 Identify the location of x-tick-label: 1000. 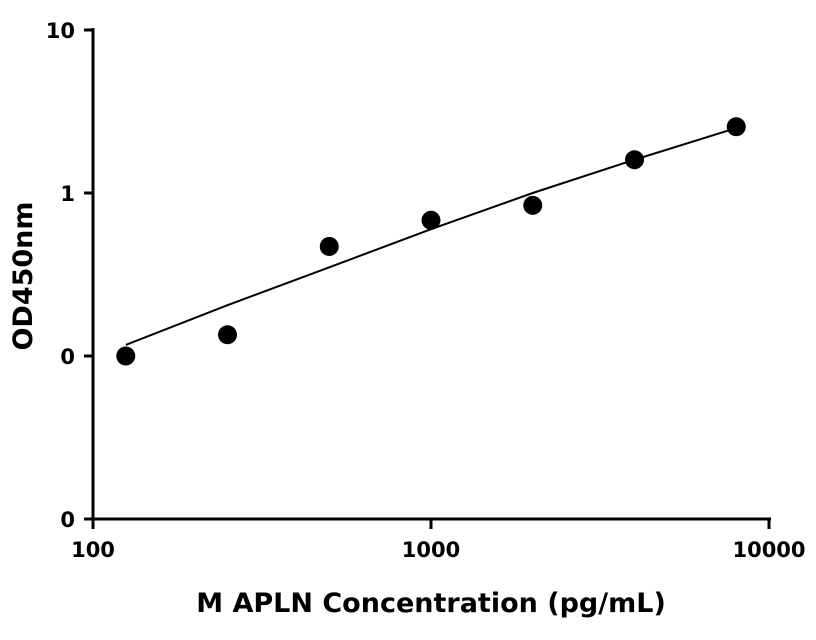
(431, 550).